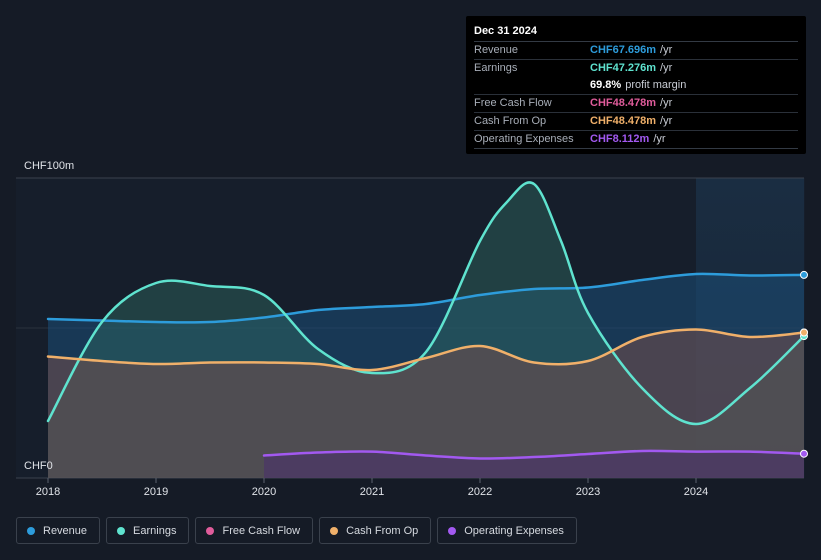  I want to click on x-tick-label: 2020, so click(264, 492).